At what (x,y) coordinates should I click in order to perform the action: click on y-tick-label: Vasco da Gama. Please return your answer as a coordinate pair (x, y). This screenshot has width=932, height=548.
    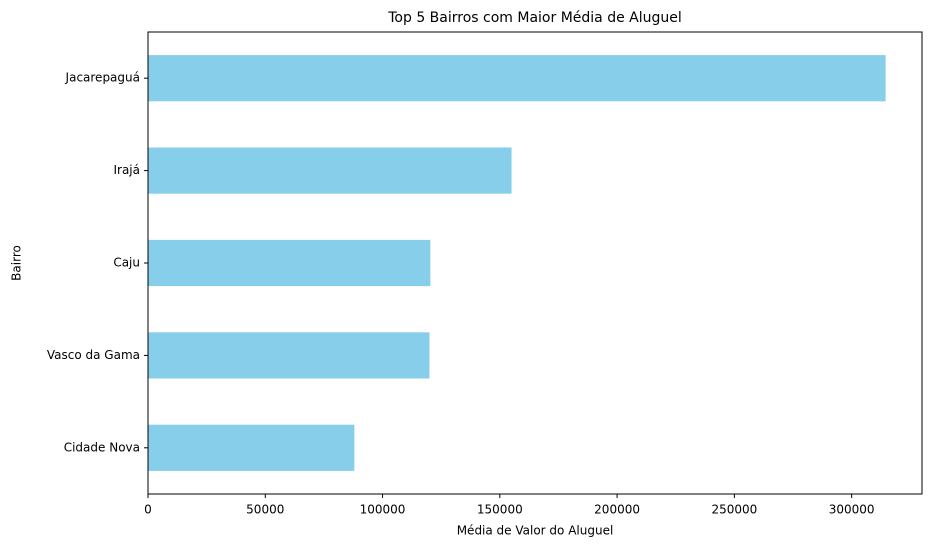
    Looking at the image, I should click on (93, 355).